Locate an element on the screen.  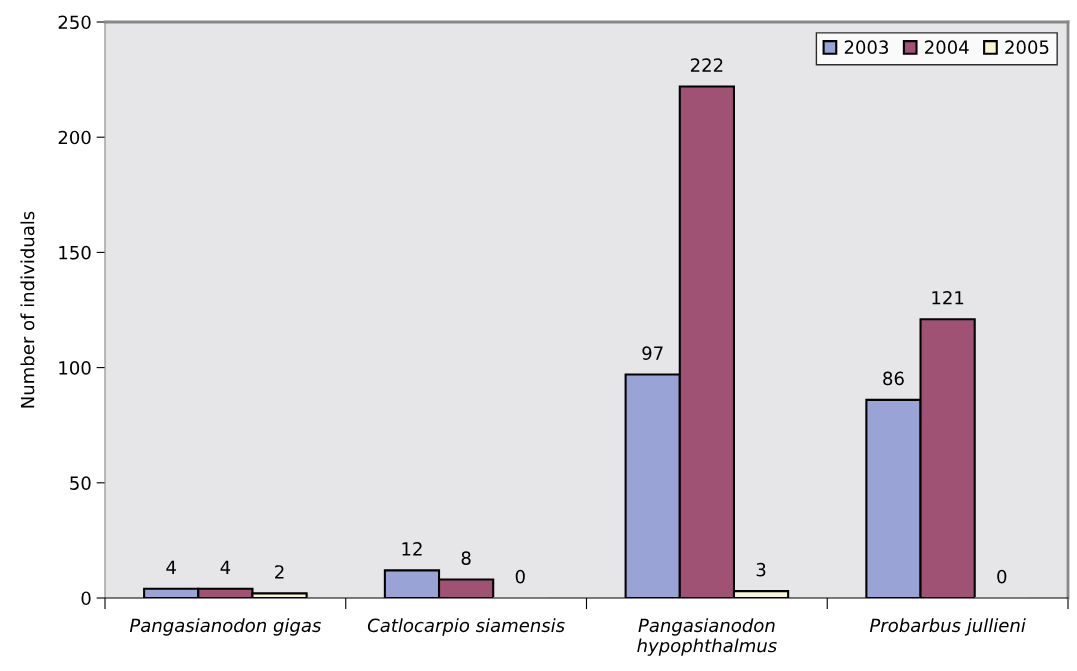
data-label: 2 is located at coordinates (279, 572).